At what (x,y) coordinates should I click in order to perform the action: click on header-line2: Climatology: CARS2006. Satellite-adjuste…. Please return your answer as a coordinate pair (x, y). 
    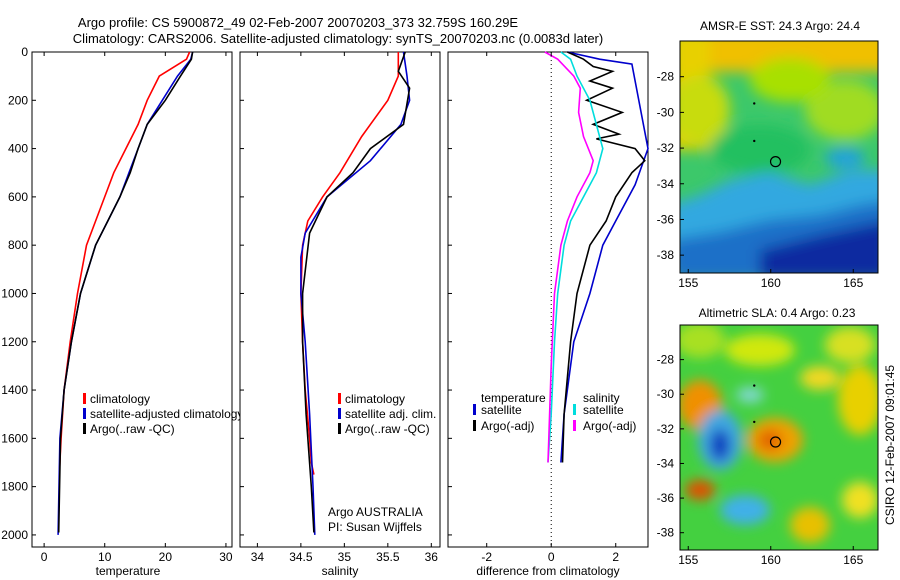
    Looking at the image, I should click on (338, 38).